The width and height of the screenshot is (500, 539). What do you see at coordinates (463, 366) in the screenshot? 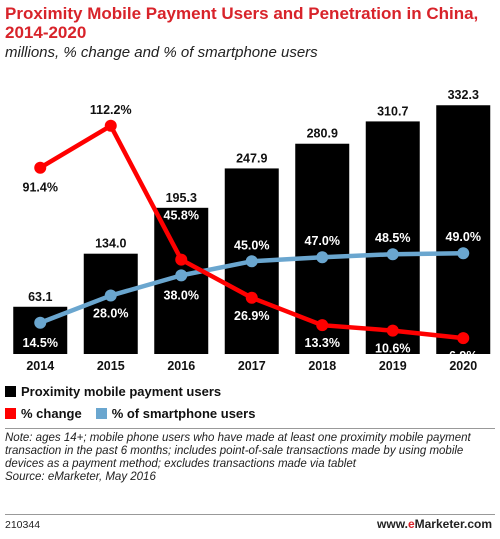
I see `x-tick-2020: 2020` at bounding box center [463, 366].